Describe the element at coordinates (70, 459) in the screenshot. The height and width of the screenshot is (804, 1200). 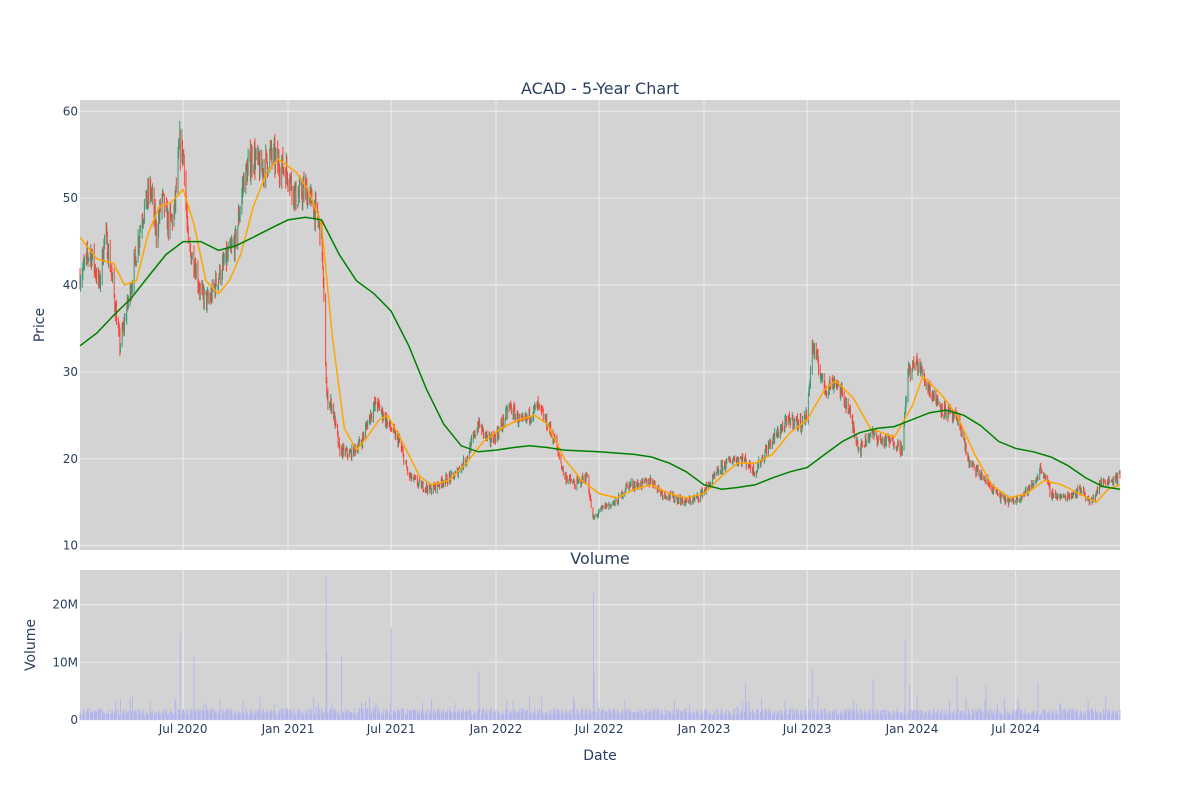
I see `price-y-tick-label: 20` at that location.